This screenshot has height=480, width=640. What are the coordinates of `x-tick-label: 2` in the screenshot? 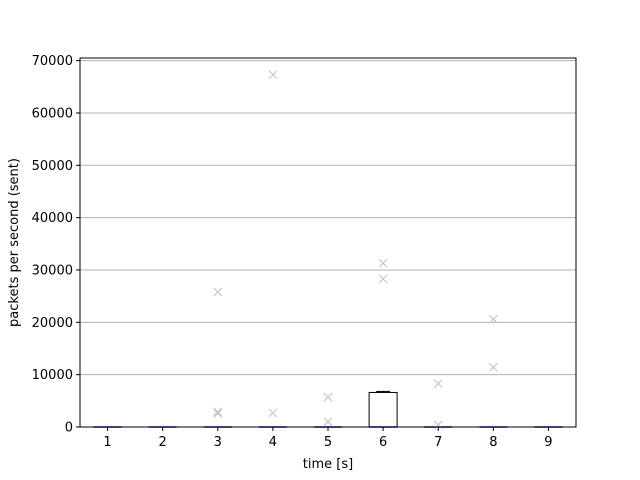 It's located at (163, 442).